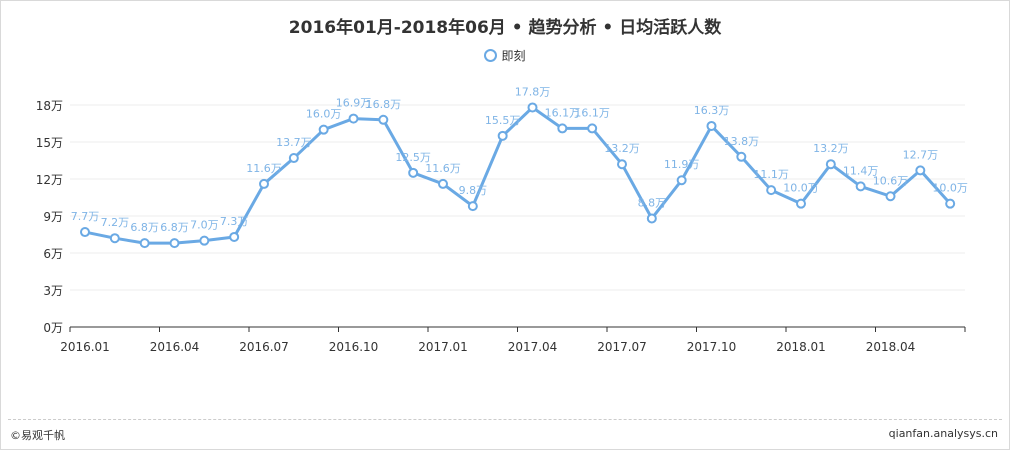  Describe the element at coordinates (37, 435) in the screenshot. I see `footer-copyright: ©易观千帆` at that location.